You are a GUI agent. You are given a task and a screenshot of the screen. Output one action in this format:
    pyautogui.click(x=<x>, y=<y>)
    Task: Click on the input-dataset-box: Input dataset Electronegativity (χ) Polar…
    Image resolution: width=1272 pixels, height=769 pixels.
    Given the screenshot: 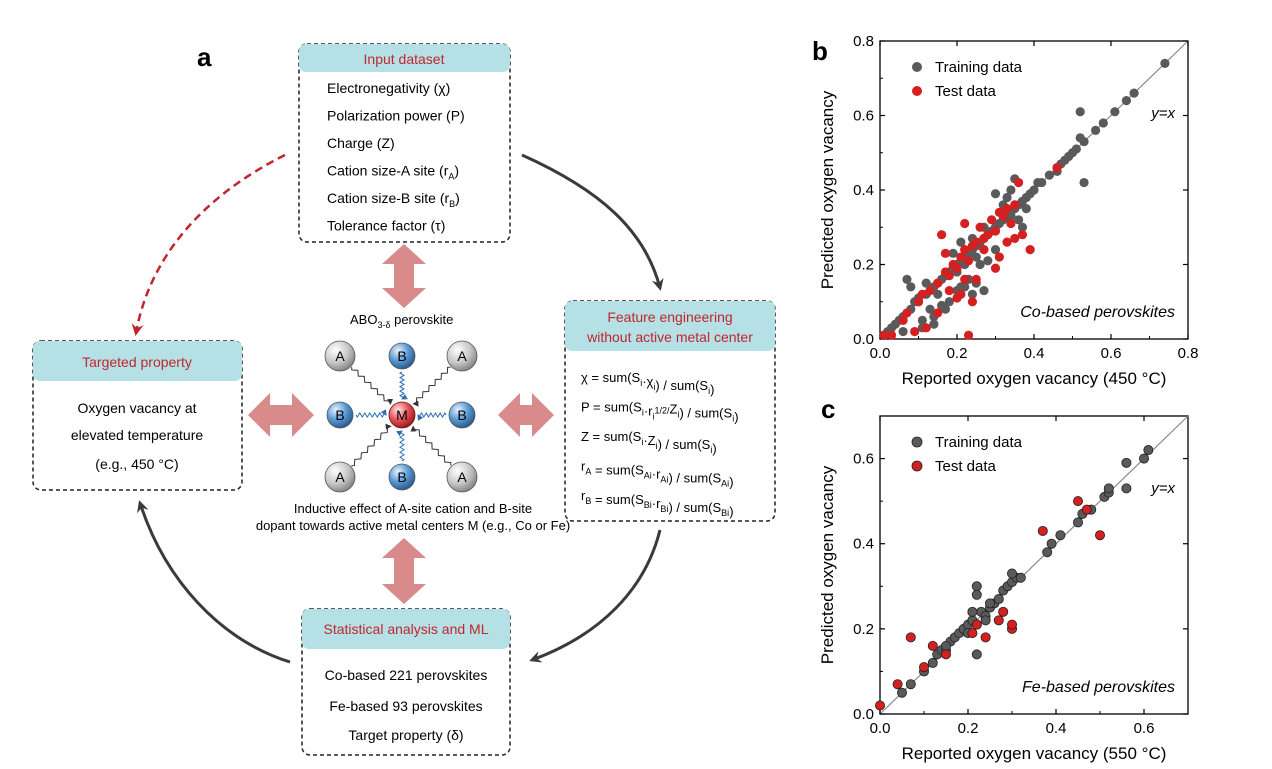 What is the action you would take?
    pyautogui.click(x=404, y=143)
    